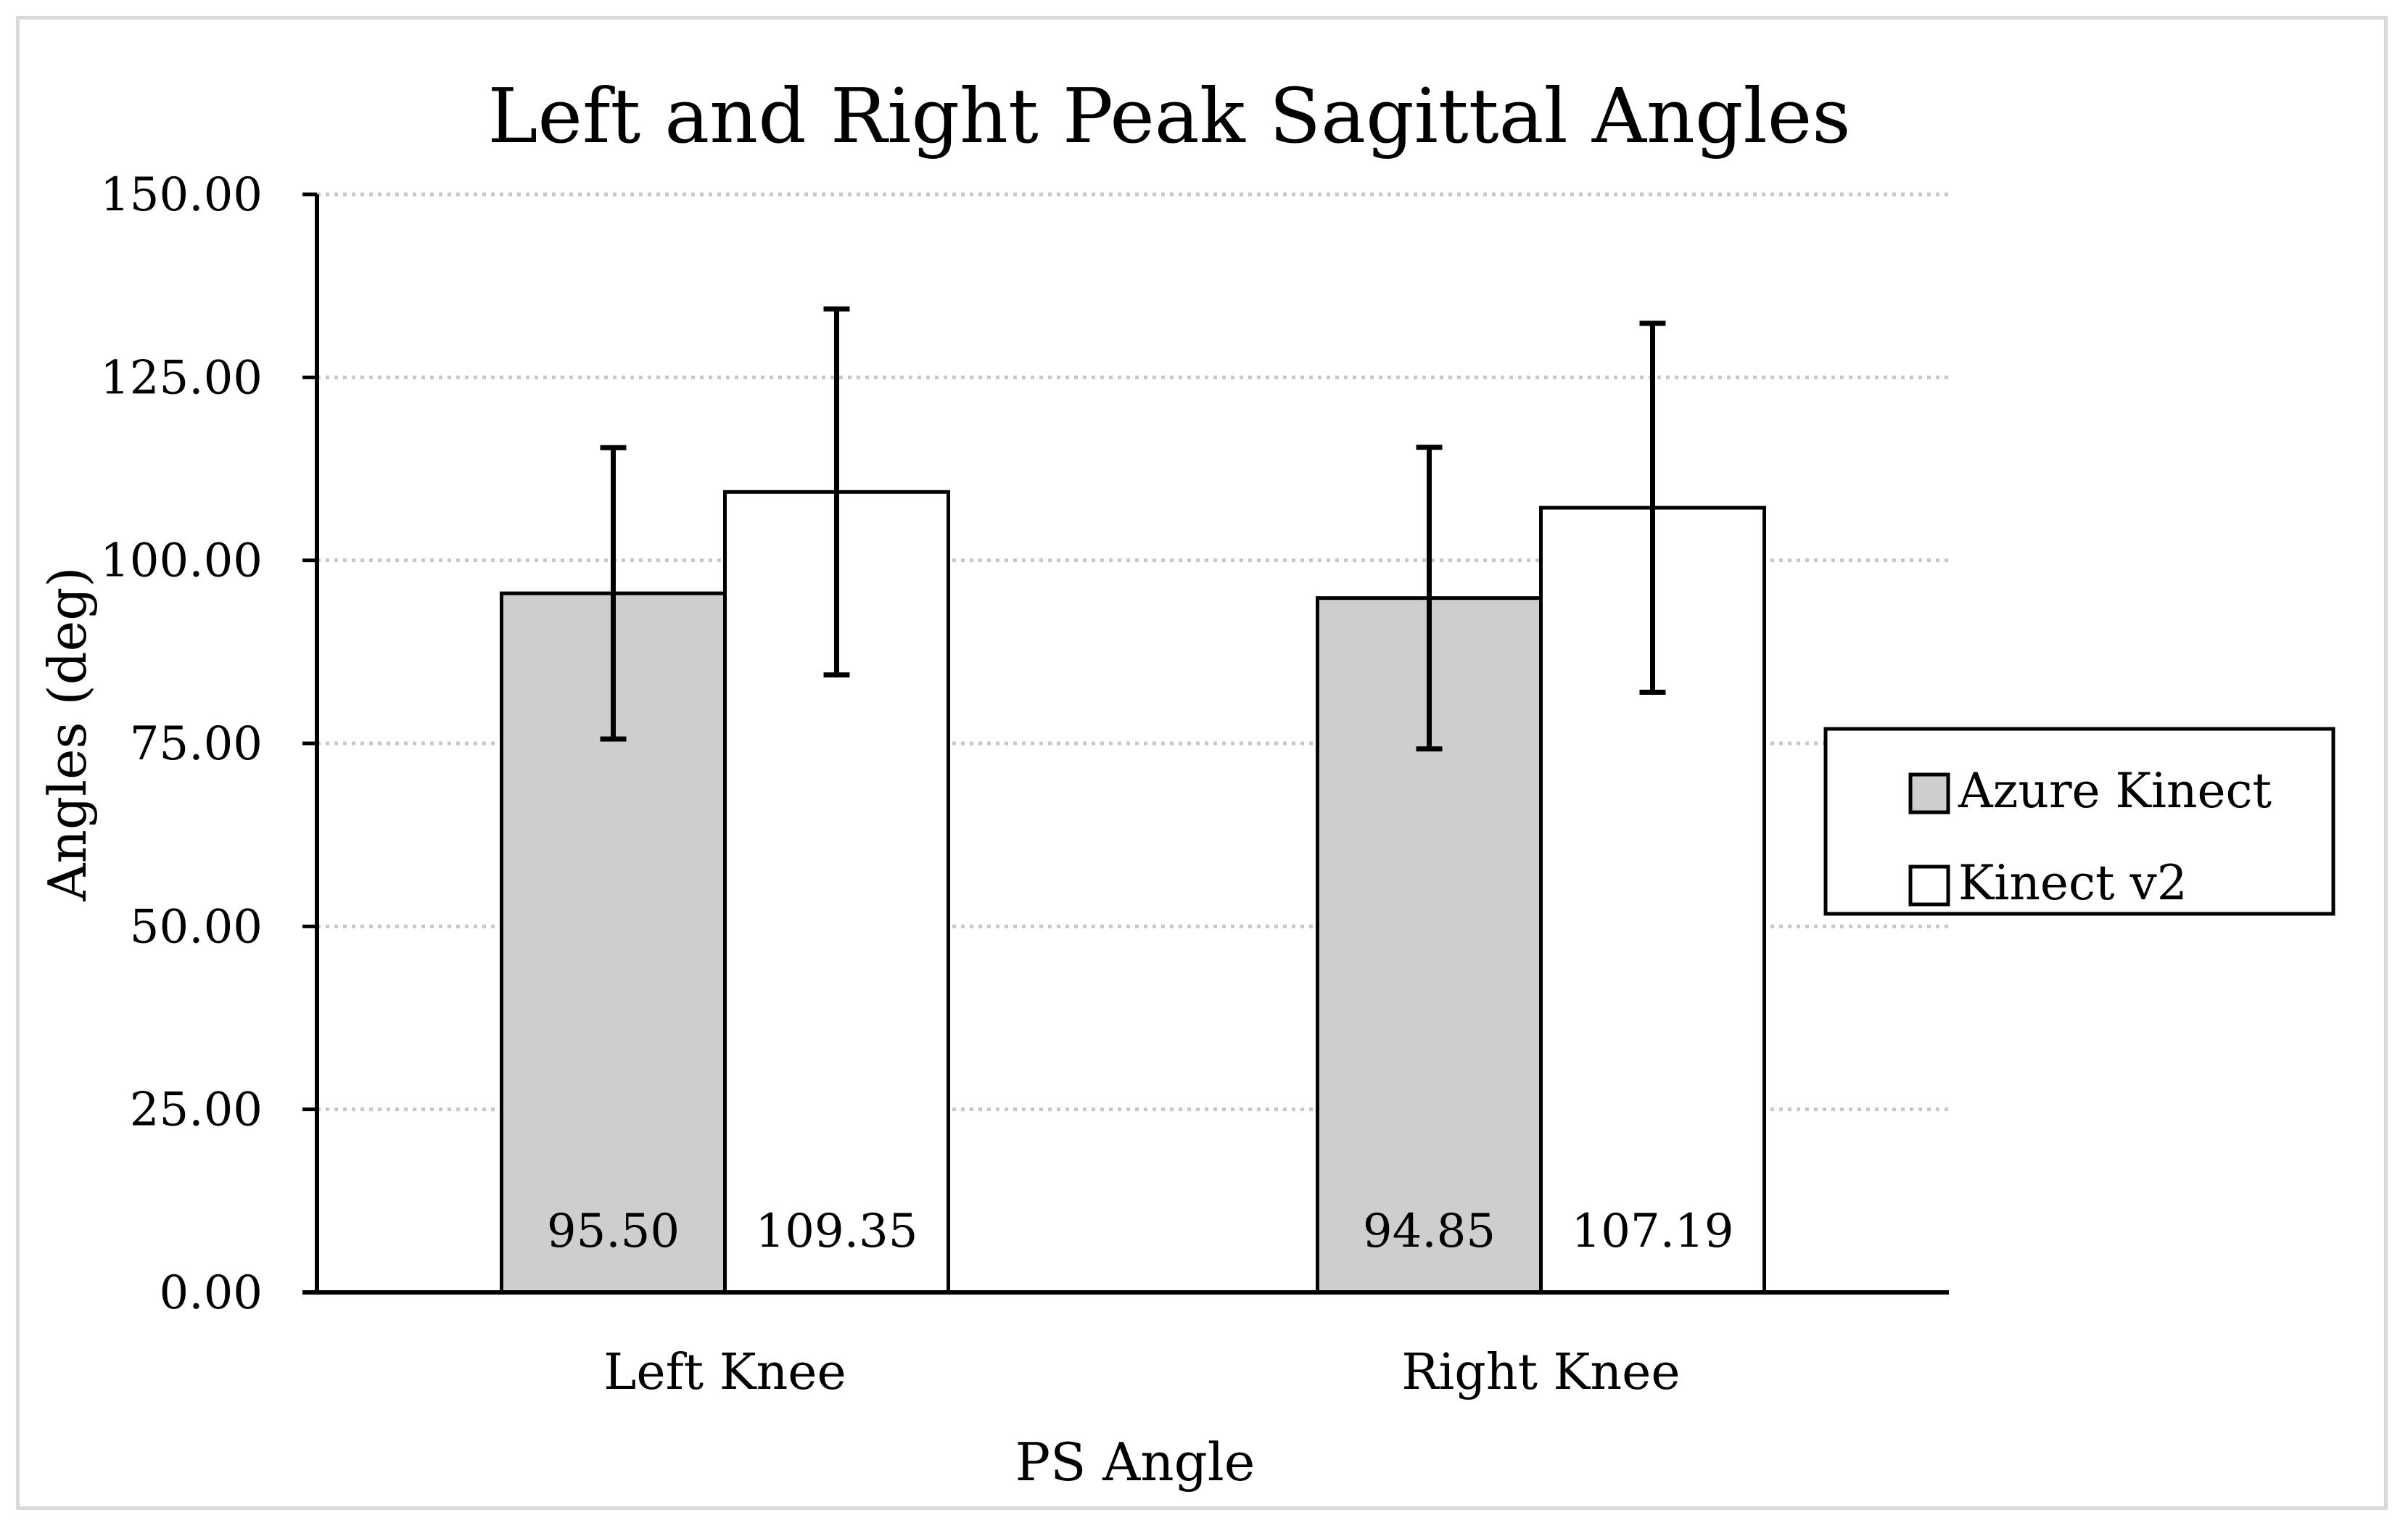 Image resolution: width=2408 pixels, height=1531 pixels. I want to click on x-axis-categories: Left Knee Right Knee, so click(1141, 1372).